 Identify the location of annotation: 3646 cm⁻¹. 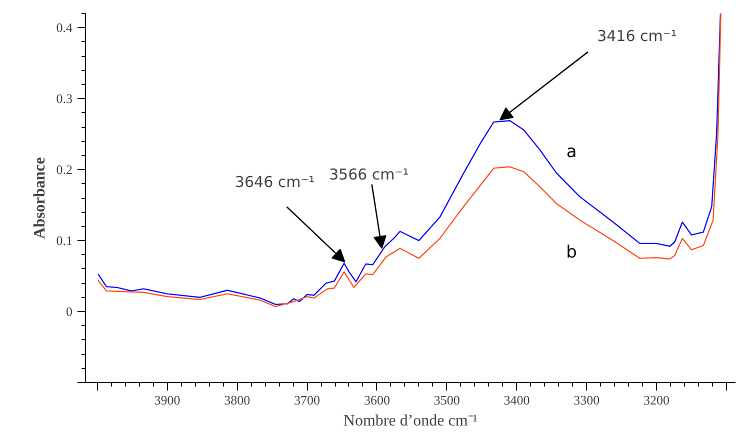
(274, 181).